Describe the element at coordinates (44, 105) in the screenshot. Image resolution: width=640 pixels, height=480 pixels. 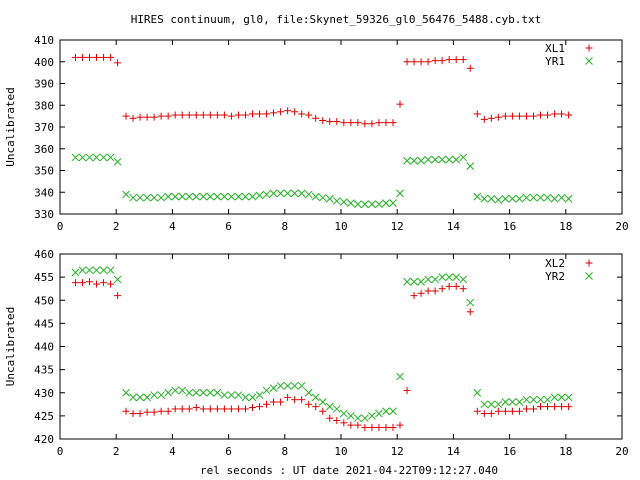
I see `y-tick-label: 380` at that location.